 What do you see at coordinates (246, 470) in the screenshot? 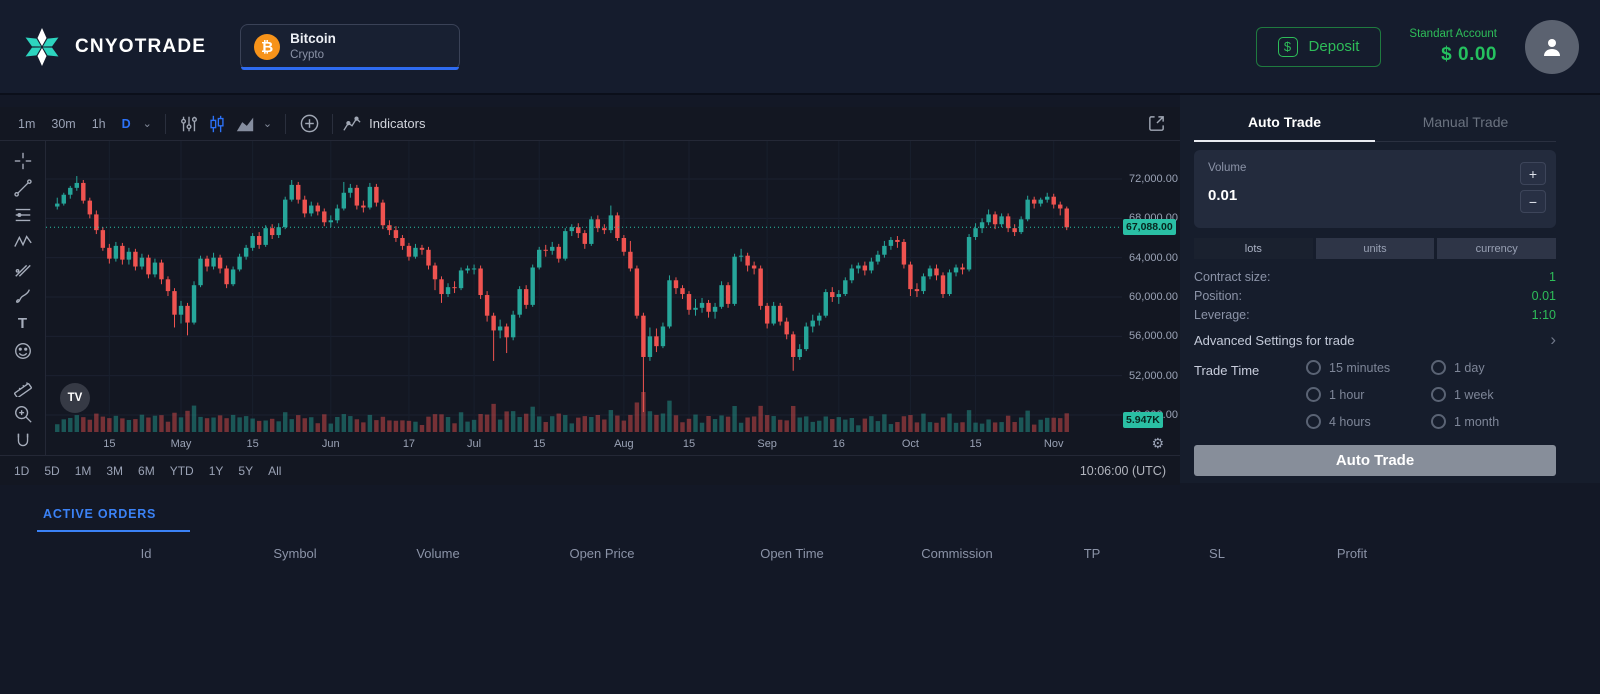
I see `range-5y: 5Y` at bounding box center [246, 470].